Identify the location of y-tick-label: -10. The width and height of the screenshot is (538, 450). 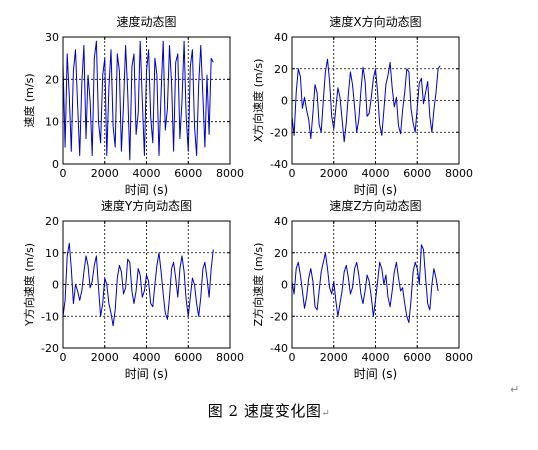
(50, 316).